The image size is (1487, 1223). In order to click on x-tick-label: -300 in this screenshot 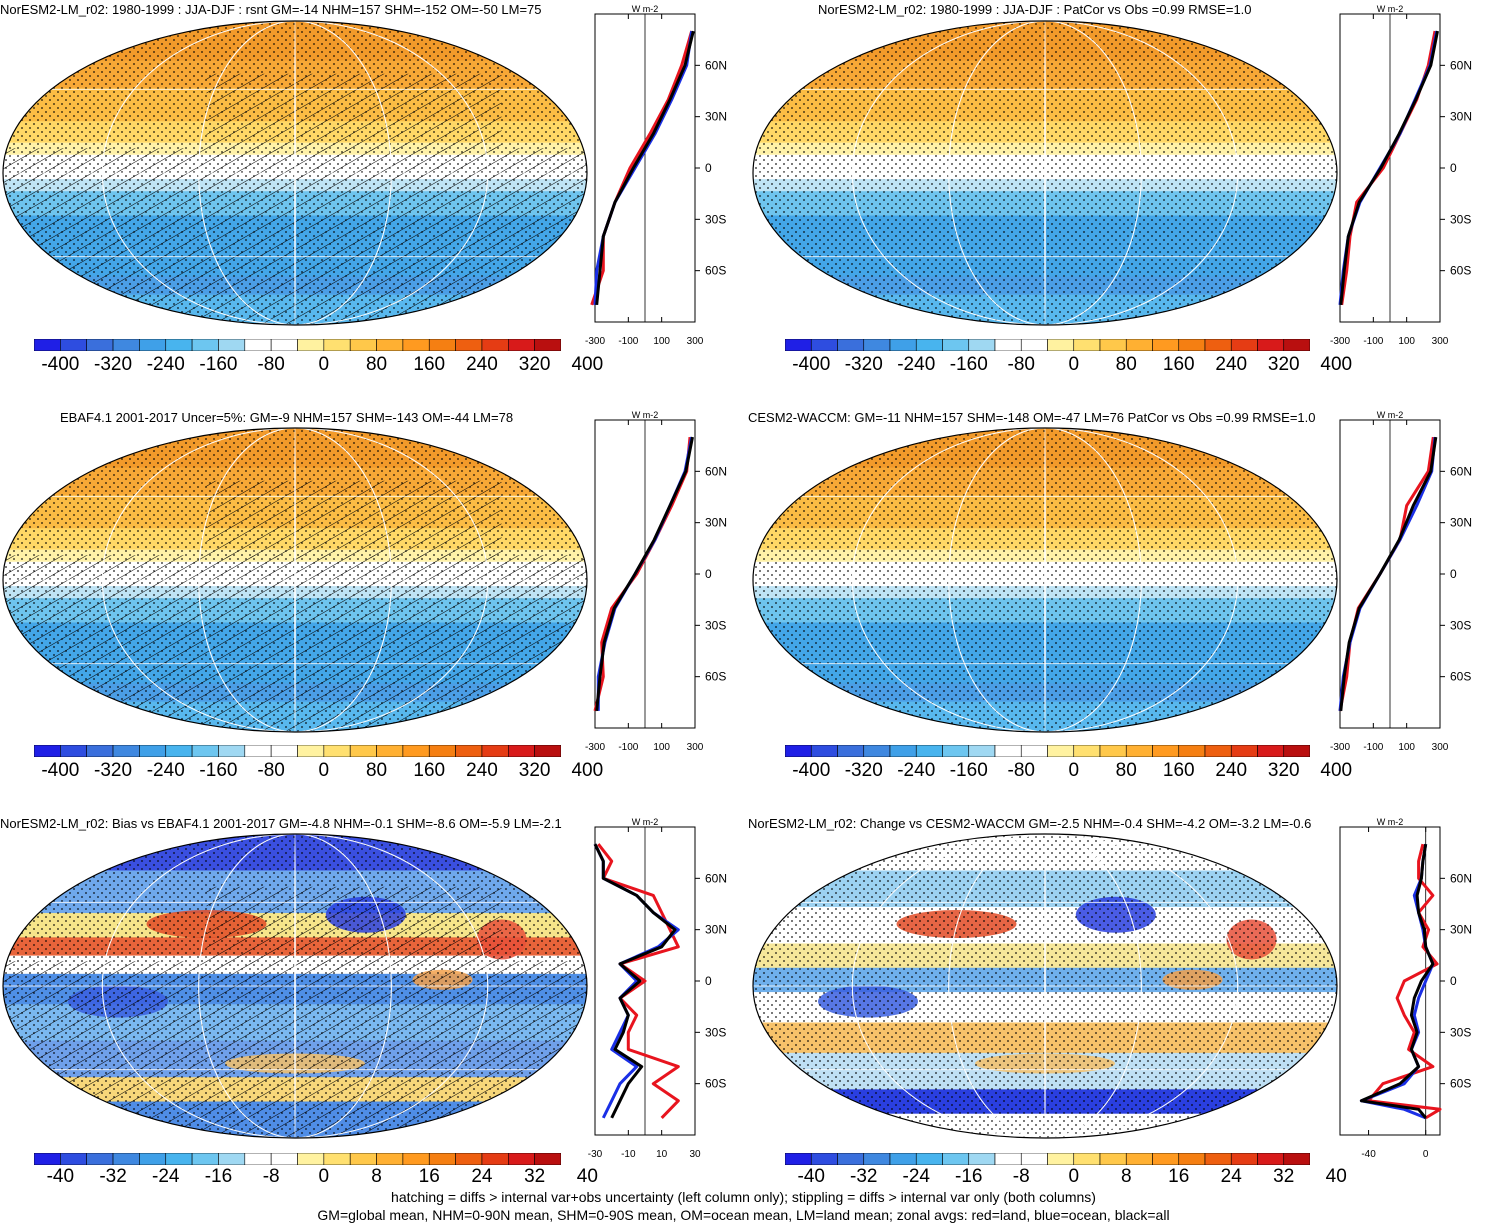, I will do `click(595, 341)`.